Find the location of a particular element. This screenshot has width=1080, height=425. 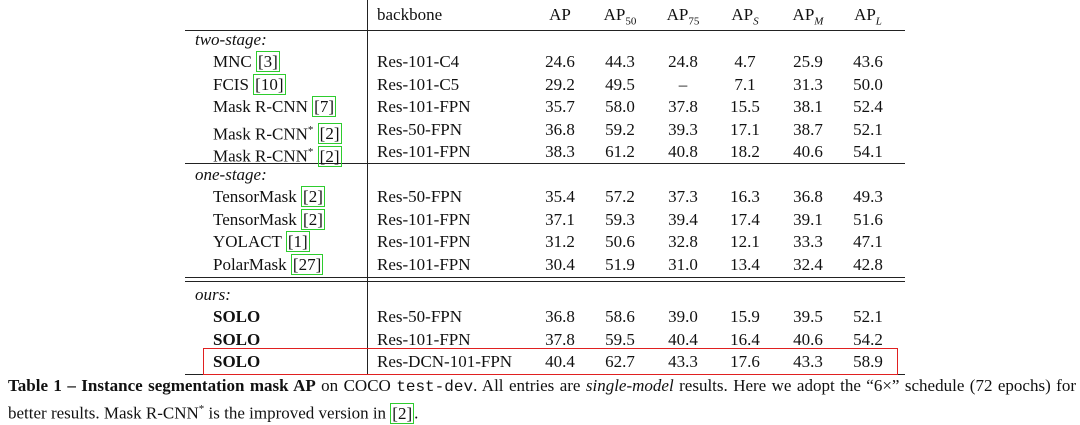

caption-run: . is located at coordinates (416, 413).